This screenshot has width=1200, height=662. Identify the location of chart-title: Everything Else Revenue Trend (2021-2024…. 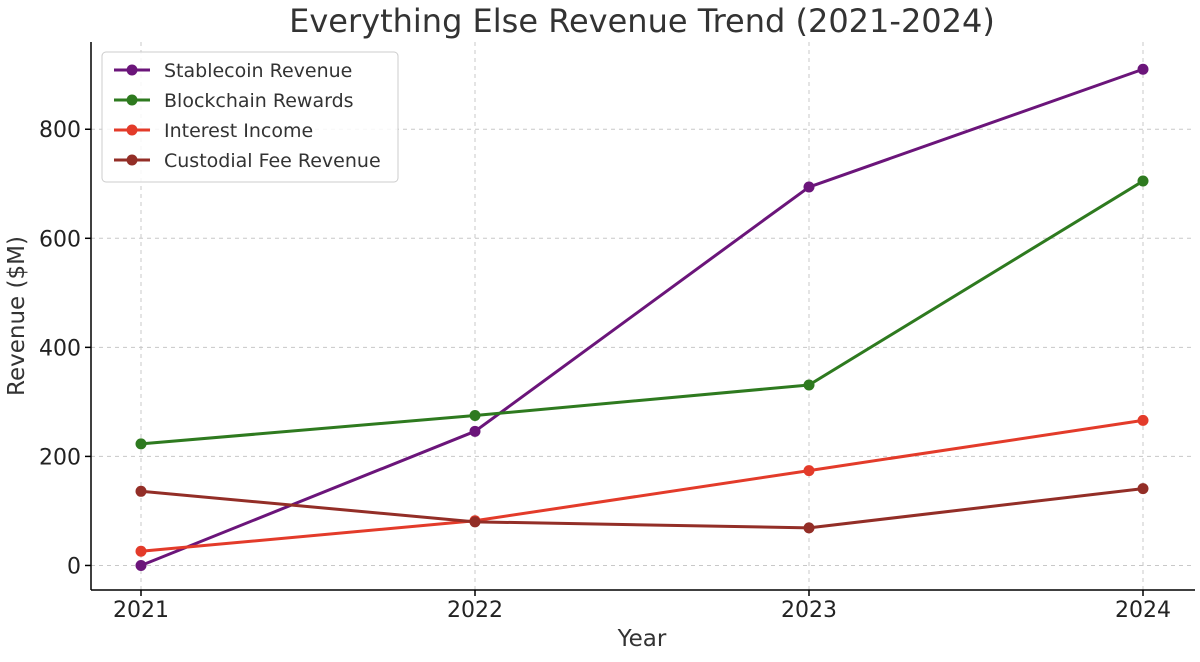
(642, 21).